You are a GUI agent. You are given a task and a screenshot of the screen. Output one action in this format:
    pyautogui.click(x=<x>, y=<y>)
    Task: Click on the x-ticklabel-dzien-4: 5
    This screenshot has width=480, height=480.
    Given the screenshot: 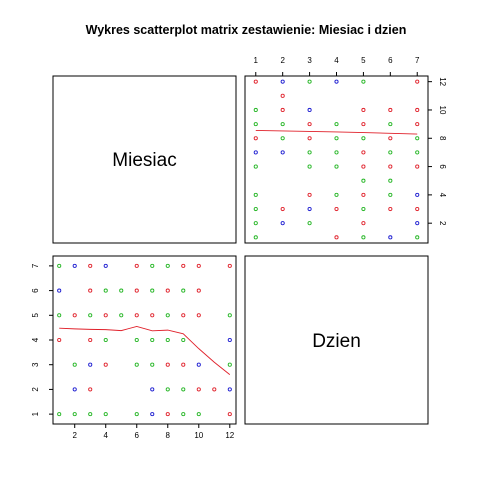 What is the action you would take?
    pyautogui.click(x=363, y=60)
    